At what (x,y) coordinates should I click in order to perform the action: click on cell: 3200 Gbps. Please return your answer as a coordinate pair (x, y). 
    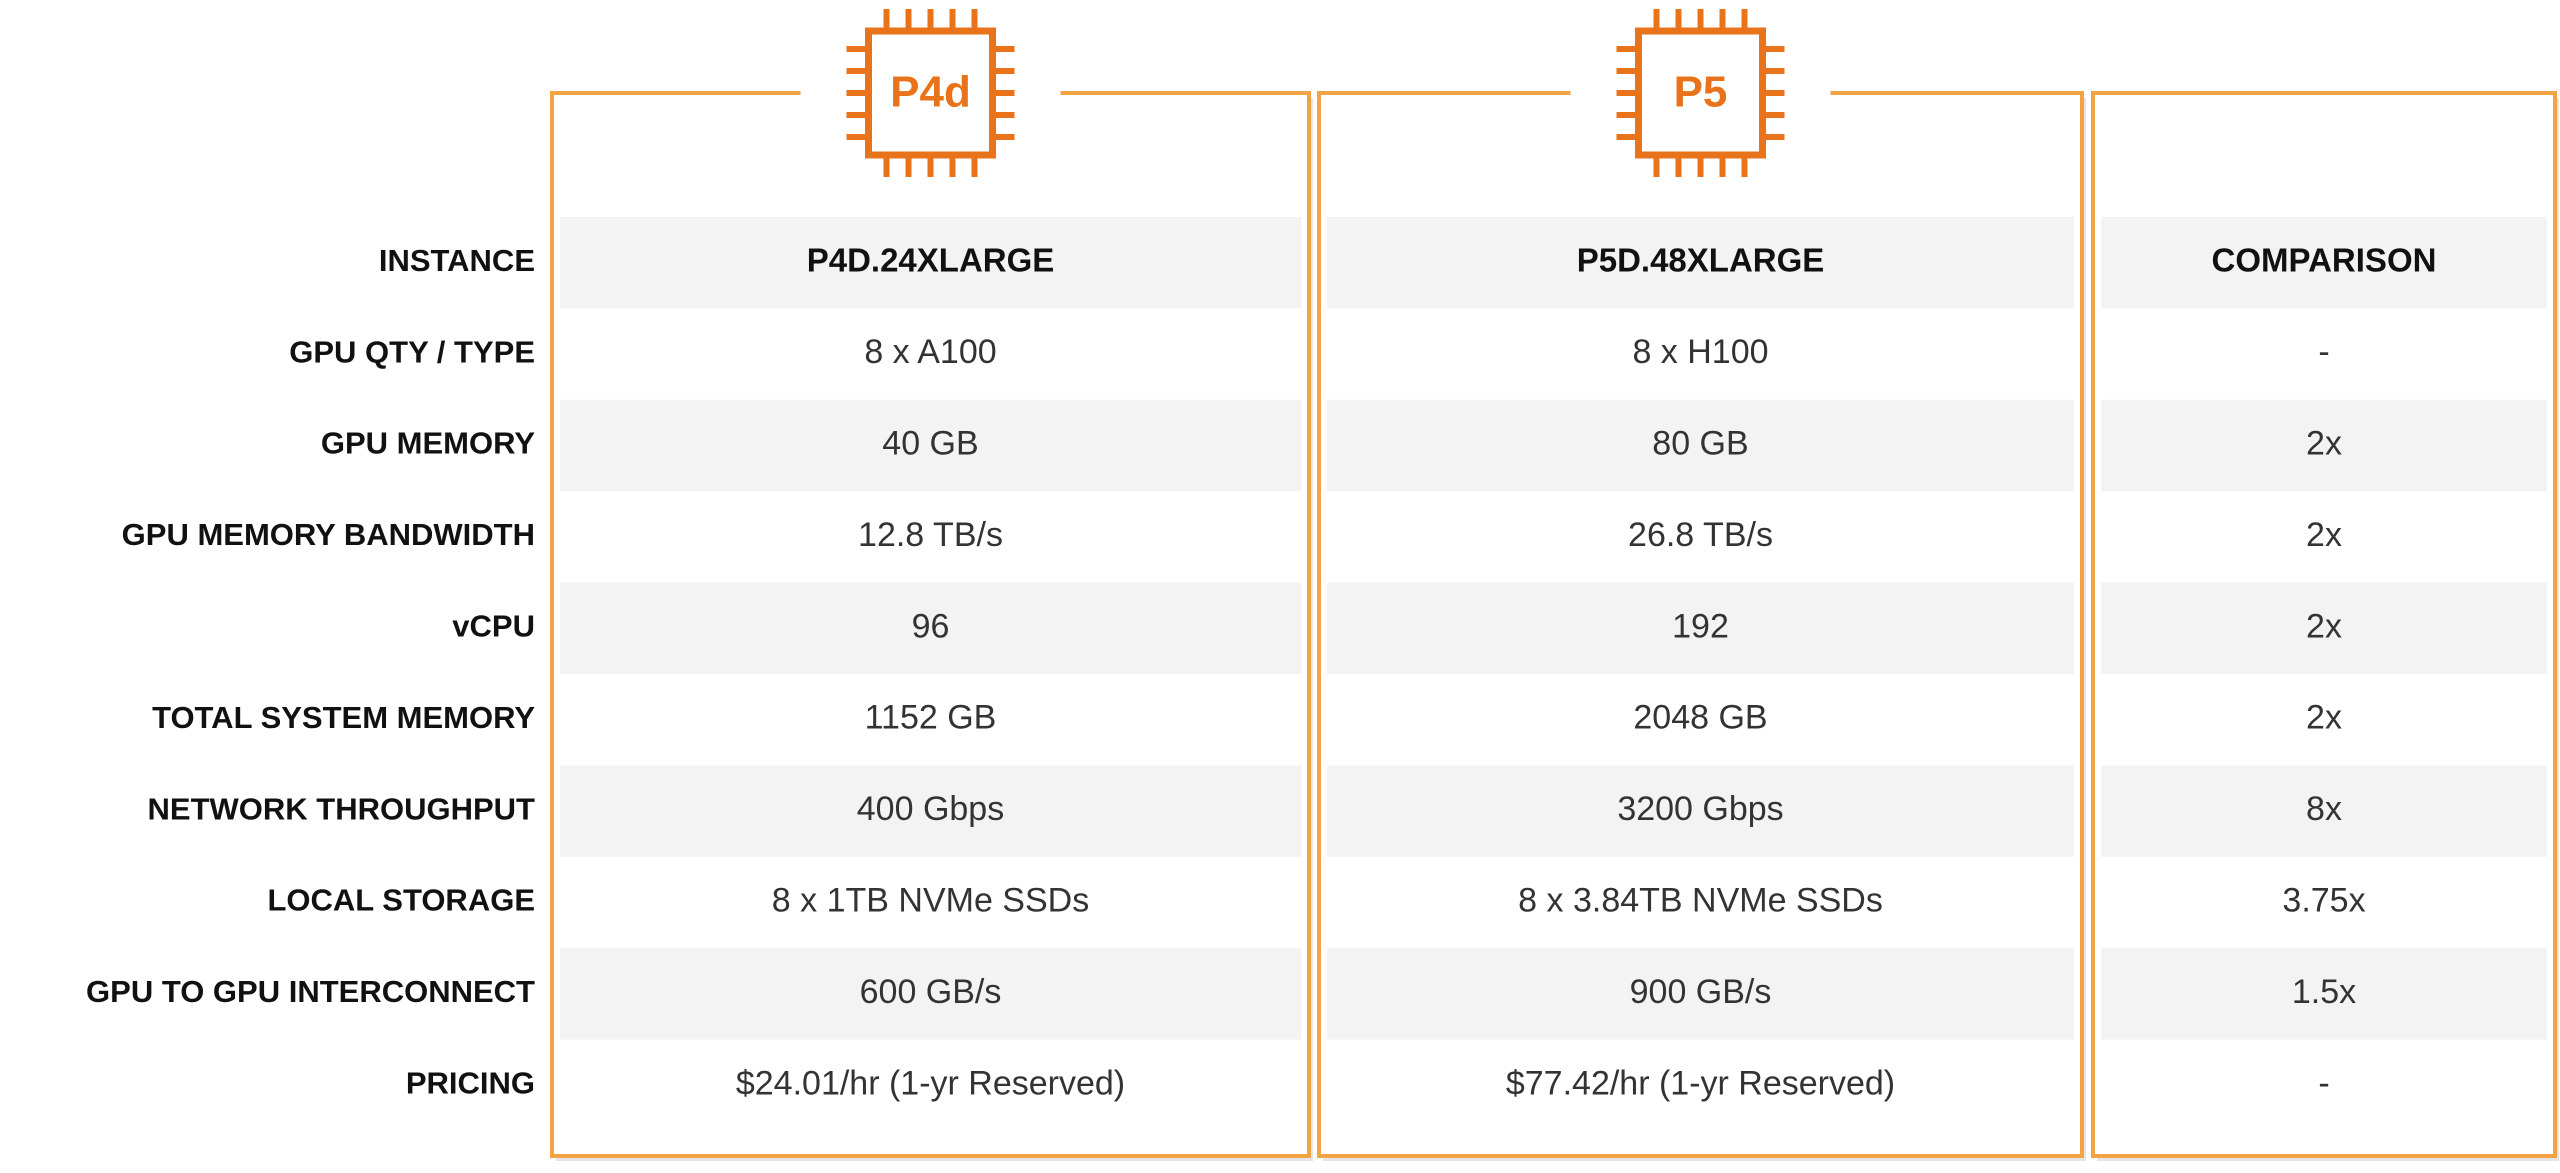
    Looking at the image, I should click on (1700, 809).